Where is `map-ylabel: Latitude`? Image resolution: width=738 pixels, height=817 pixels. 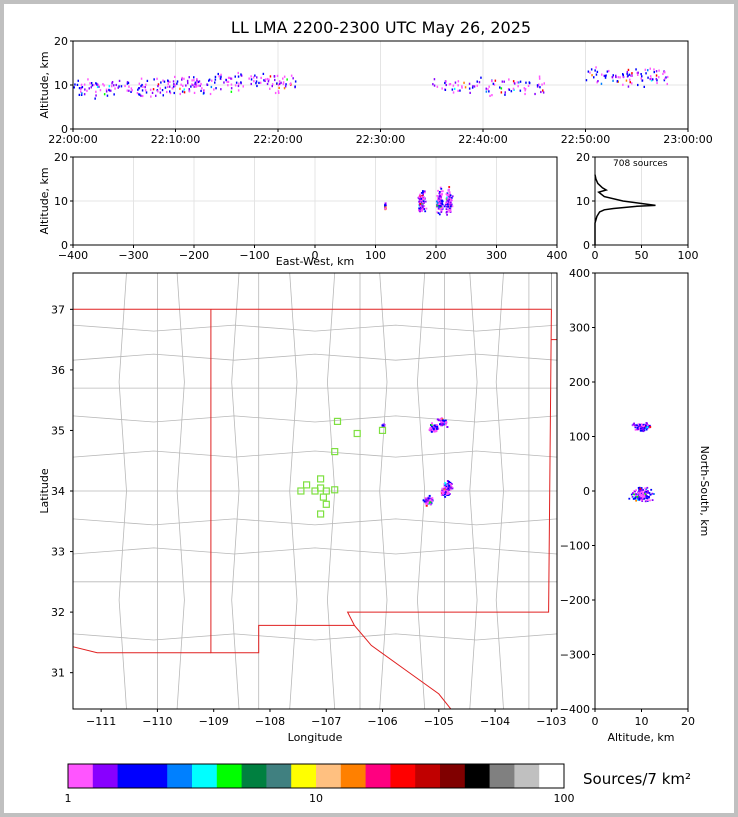 map-ylabel: Latitude is located at coordinates (44, 491).